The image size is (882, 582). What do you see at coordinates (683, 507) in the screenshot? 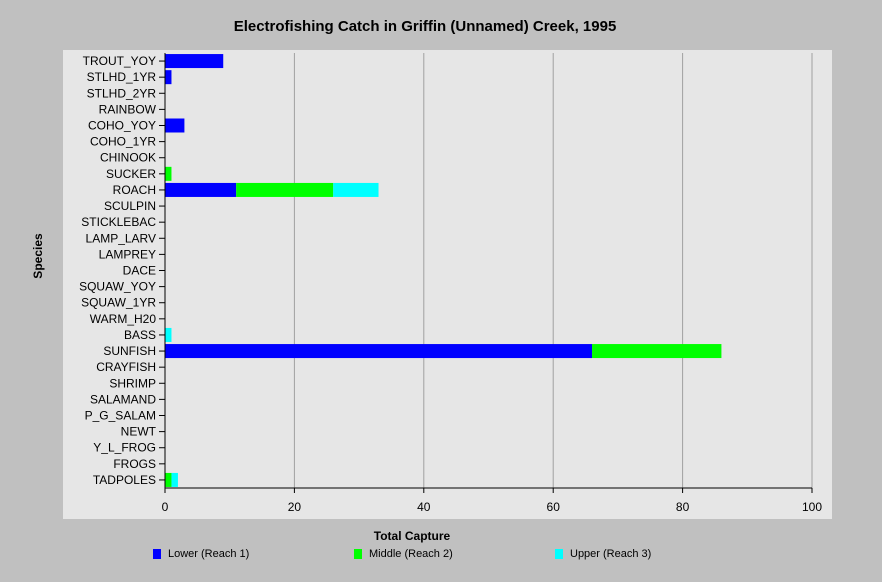
I see `x-tick-label: 80` at bounding box center [683, 507].